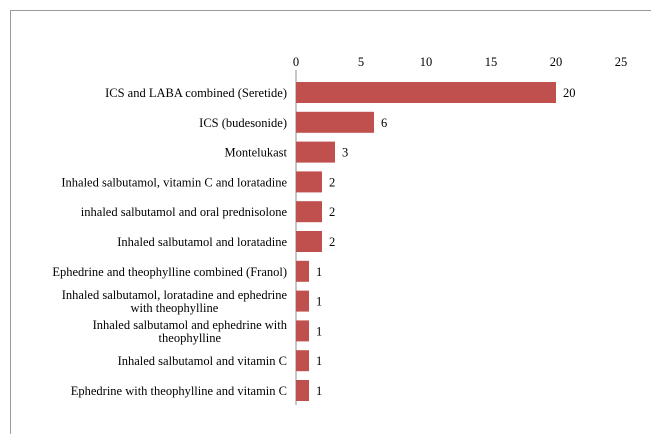 The width and height of the screenshot is (652, 435). Describe the element at coordinates (569, 93) in the screenshot. I see `data-label: 20` at that location.